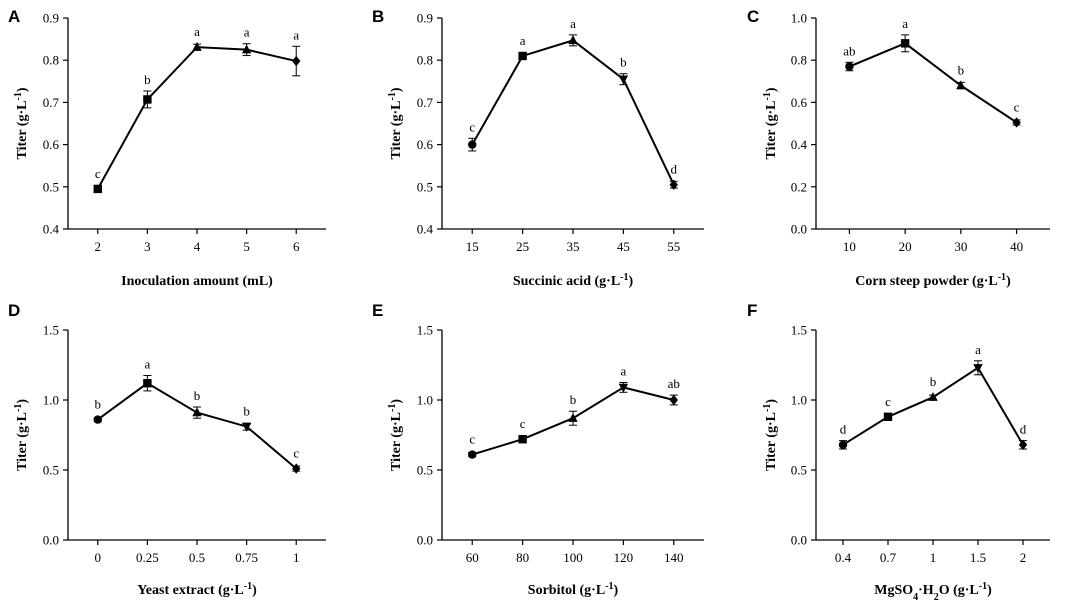 This screenshot has height=600, width=1065. What do you see at coordinates (472, 246) in the screenshot?
I see `x-tick-label: 15` at bounding box center [472, 246].